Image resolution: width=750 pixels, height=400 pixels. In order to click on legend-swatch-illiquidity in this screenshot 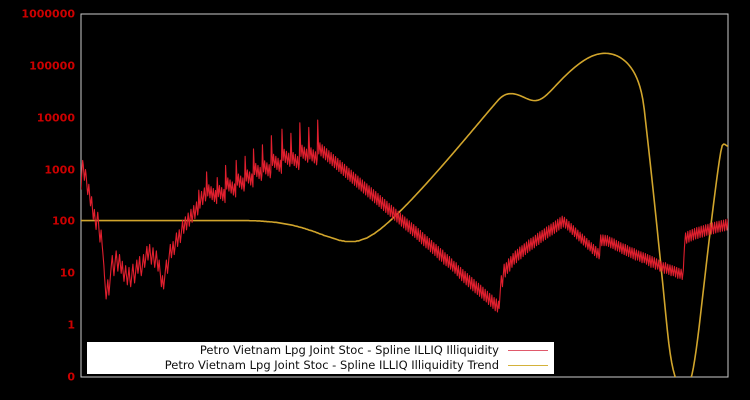, I will do `click(528, 350)`.